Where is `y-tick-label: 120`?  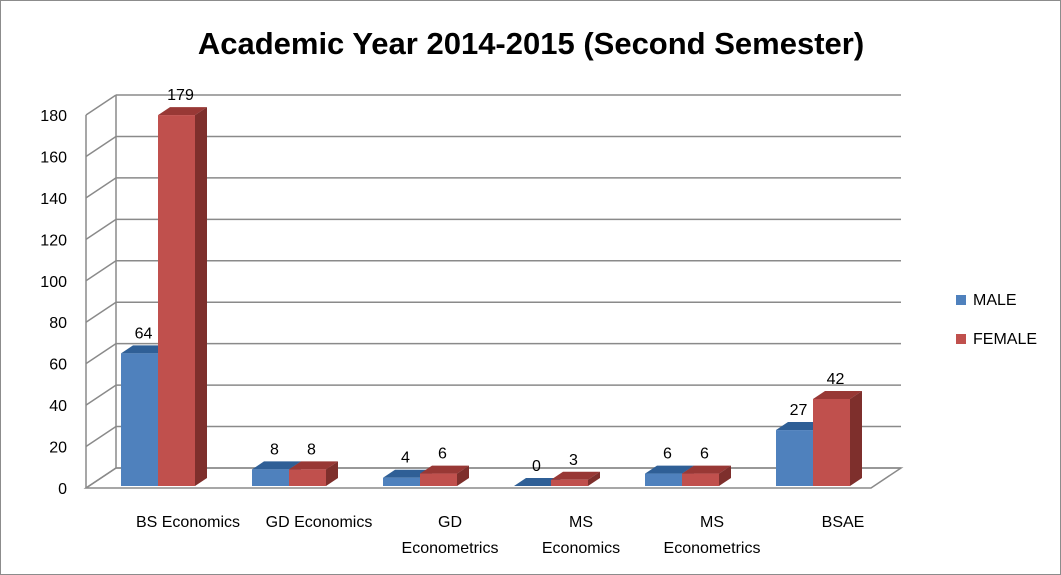 y-tick-label: 120 is located at coordinates (53, 240).